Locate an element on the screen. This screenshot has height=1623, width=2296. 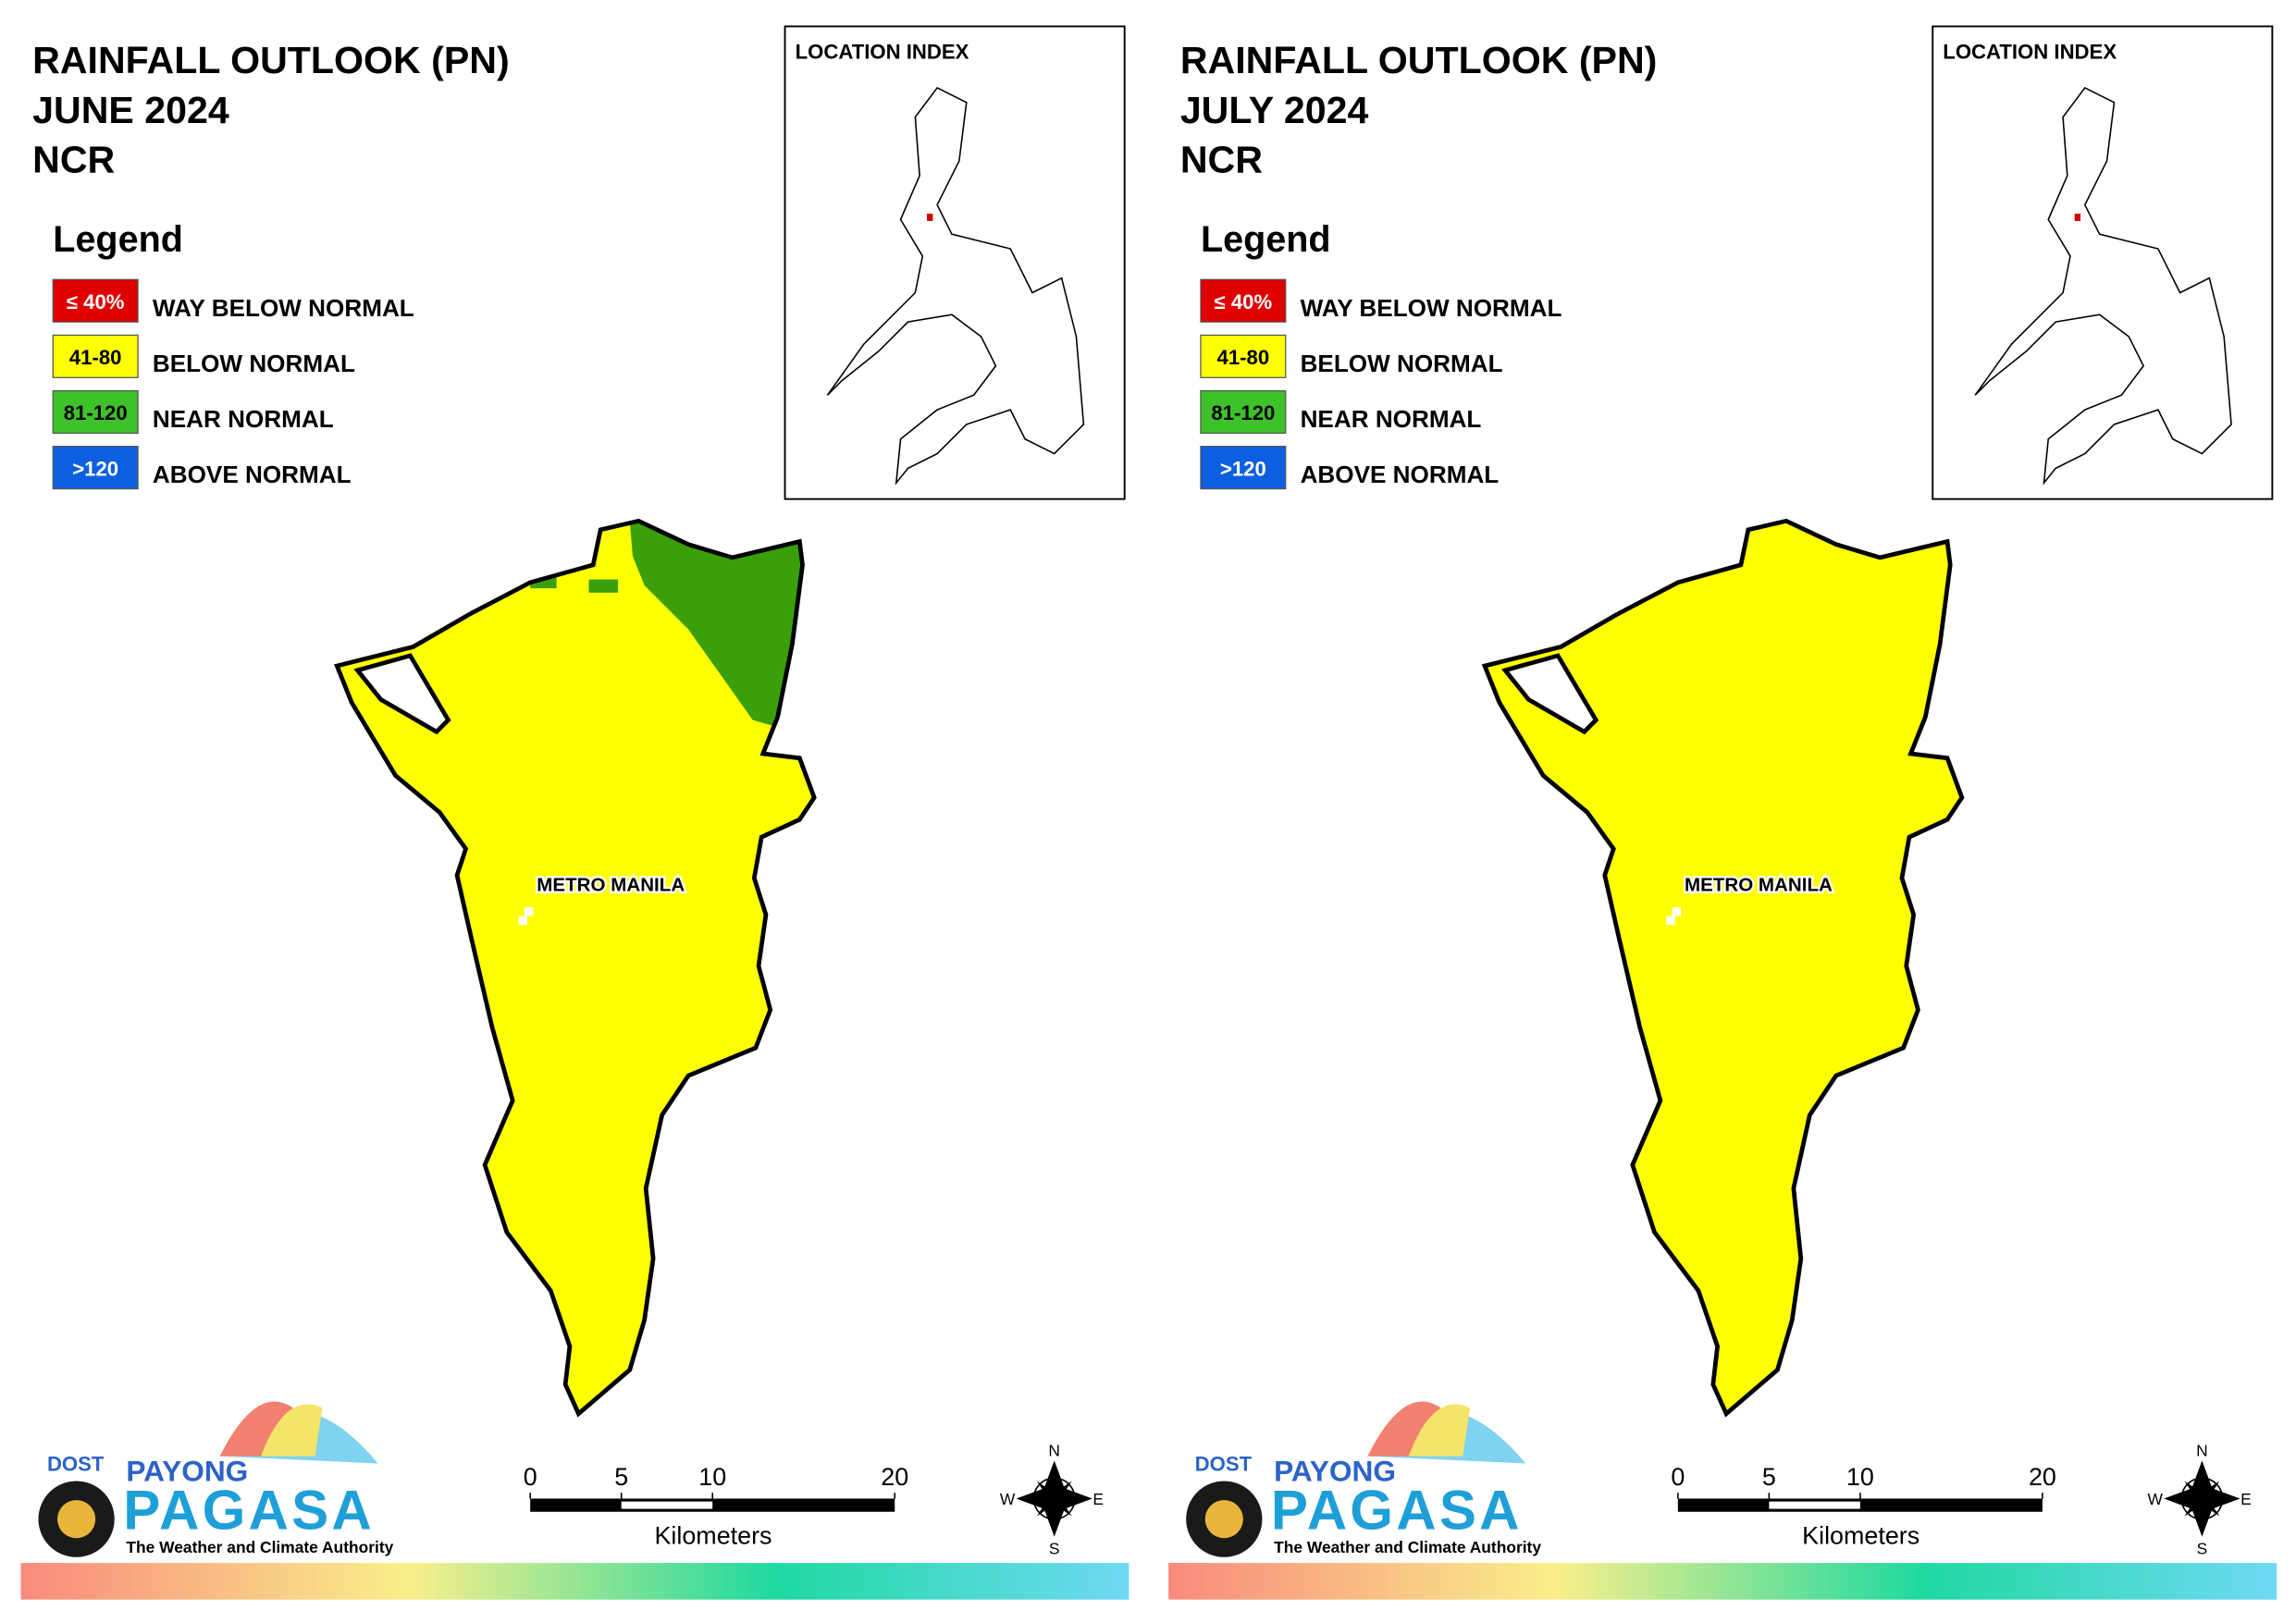
title-line: JULY 2024 is located at coordinates (1274, 110).